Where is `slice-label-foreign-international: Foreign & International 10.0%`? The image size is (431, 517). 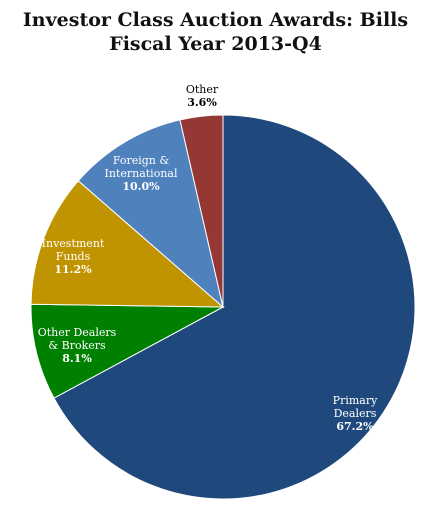
slice-label-foreign-international: Foreign & International 10.0% is located at coordinates (141, 173).